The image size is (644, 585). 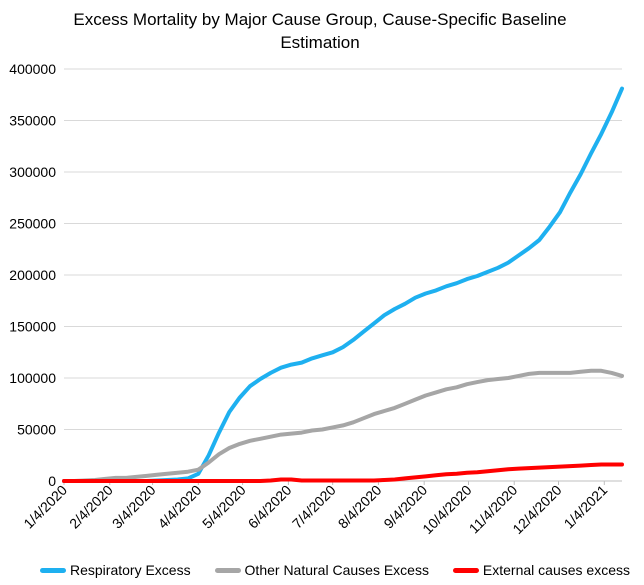 I want to click on y-tick-label: 150000, so click(x=32, y=327).